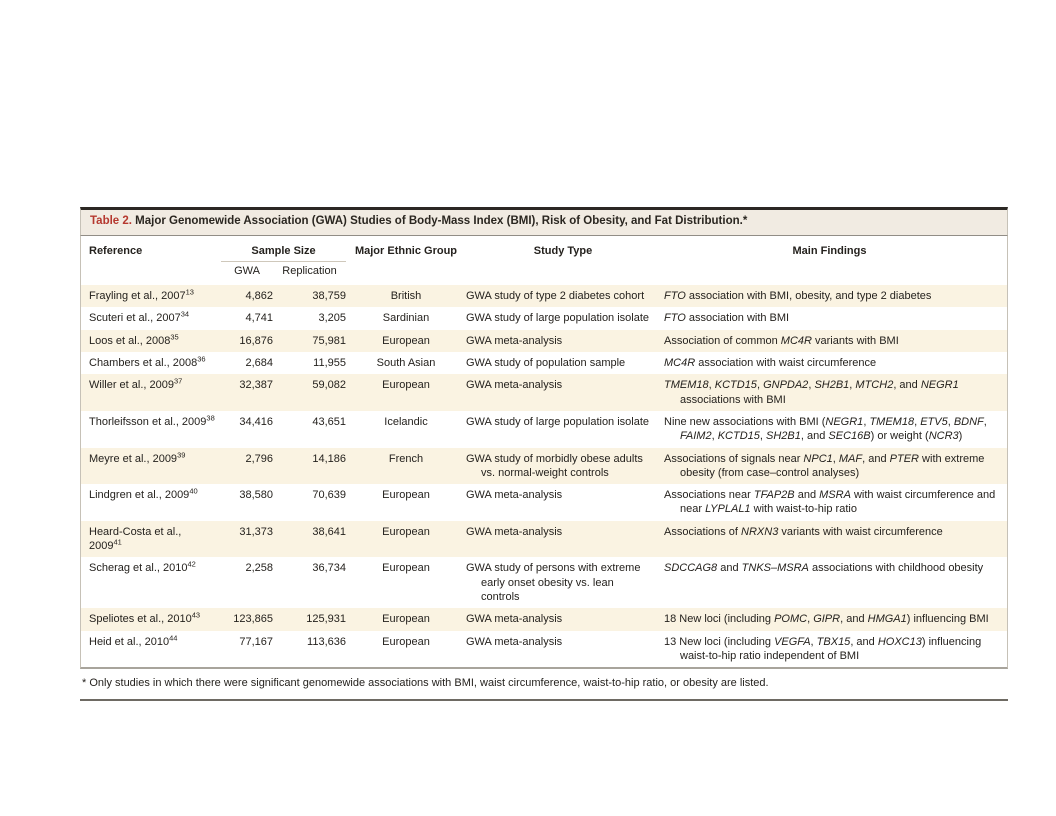  I want to click on reference-citation-superscript: 42, so click(191, 564).